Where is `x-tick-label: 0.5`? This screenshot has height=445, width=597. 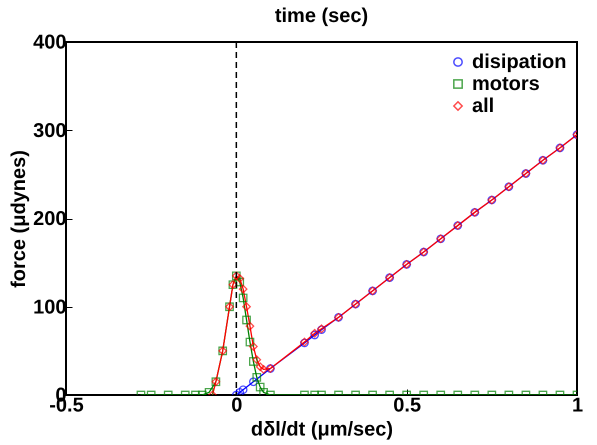 x-tick-label: 0.5 is located at coordinates (407, 405).